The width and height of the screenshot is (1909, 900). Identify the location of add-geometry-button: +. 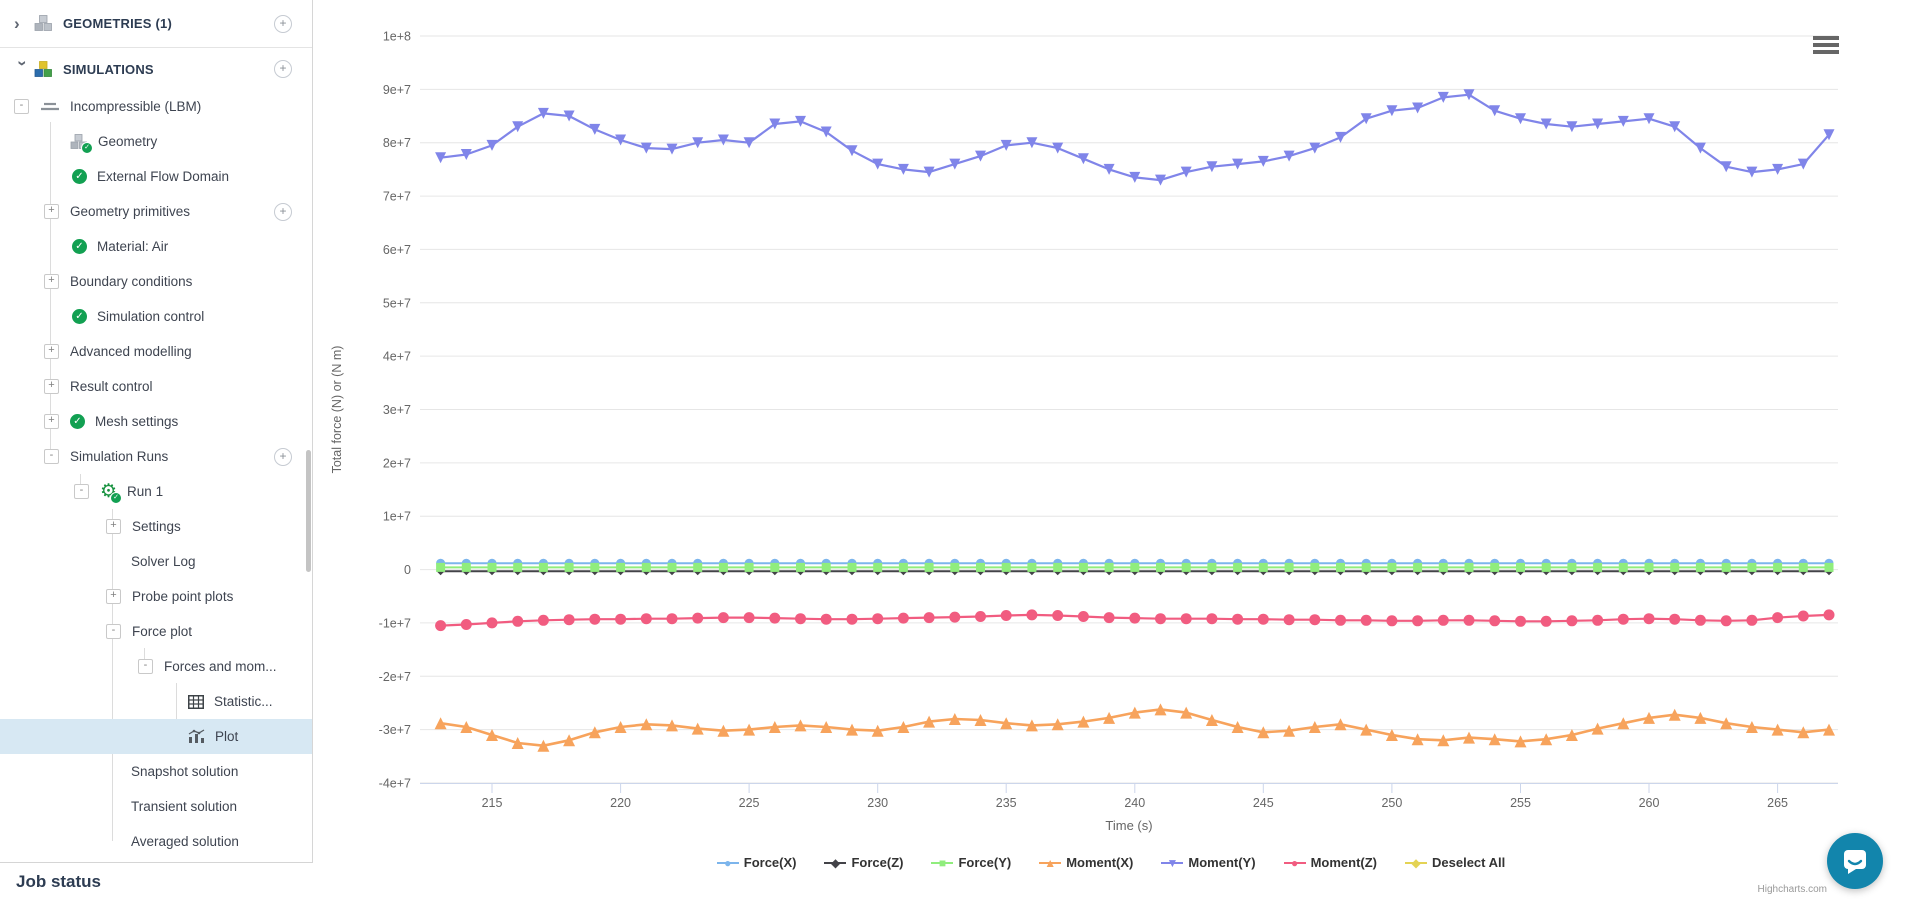
(283, 23).